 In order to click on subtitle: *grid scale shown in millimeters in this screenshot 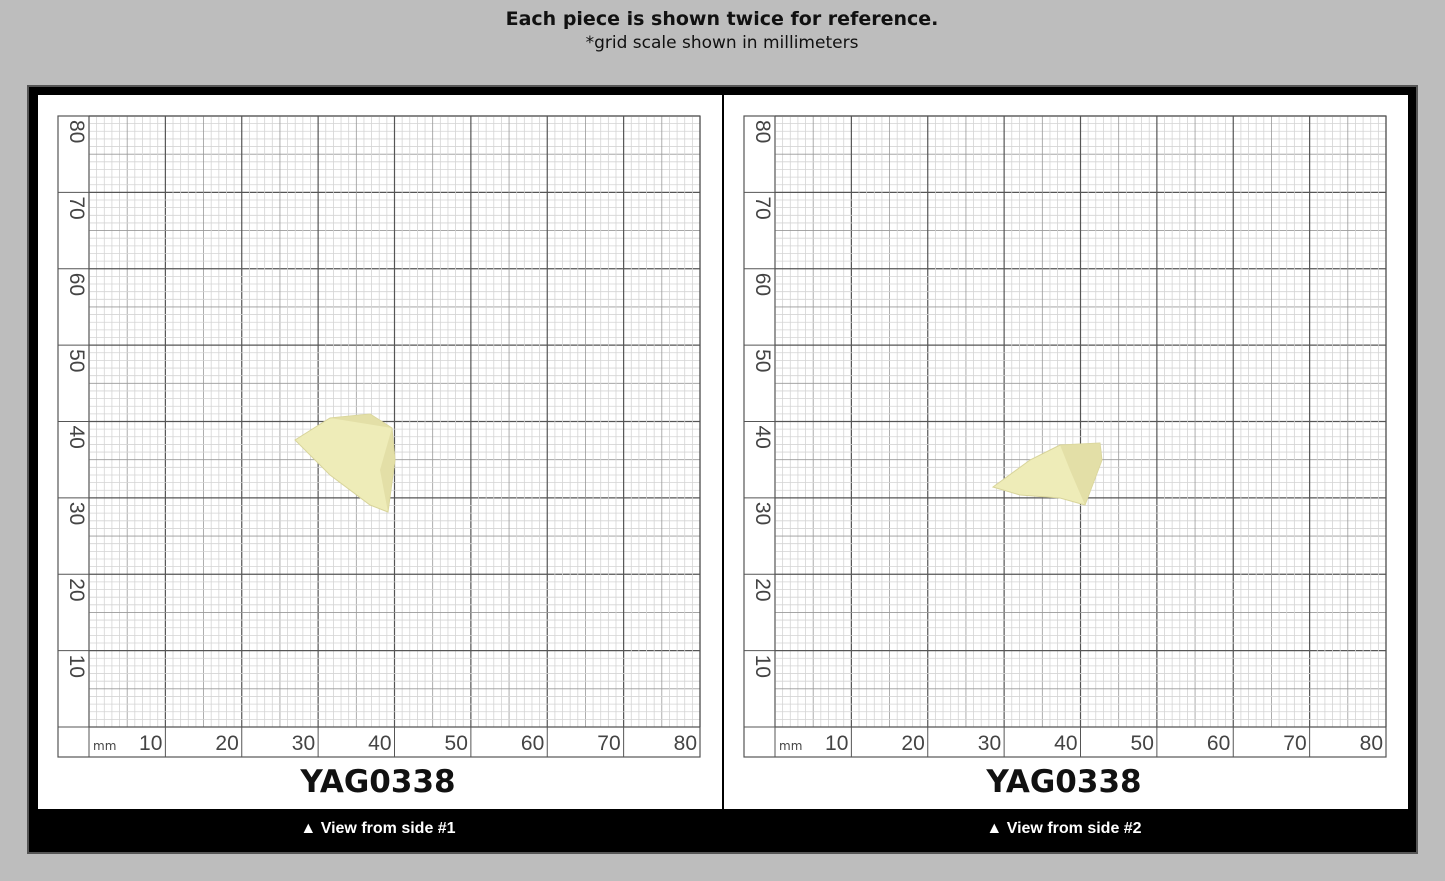, I will do `click(722, 43)`.